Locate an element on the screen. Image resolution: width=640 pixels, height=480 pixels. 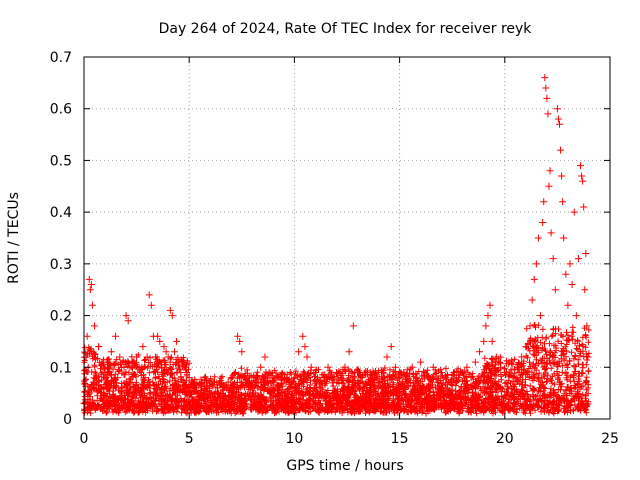
y-tick-label: 0.1 is located at coordinates (61, 368).